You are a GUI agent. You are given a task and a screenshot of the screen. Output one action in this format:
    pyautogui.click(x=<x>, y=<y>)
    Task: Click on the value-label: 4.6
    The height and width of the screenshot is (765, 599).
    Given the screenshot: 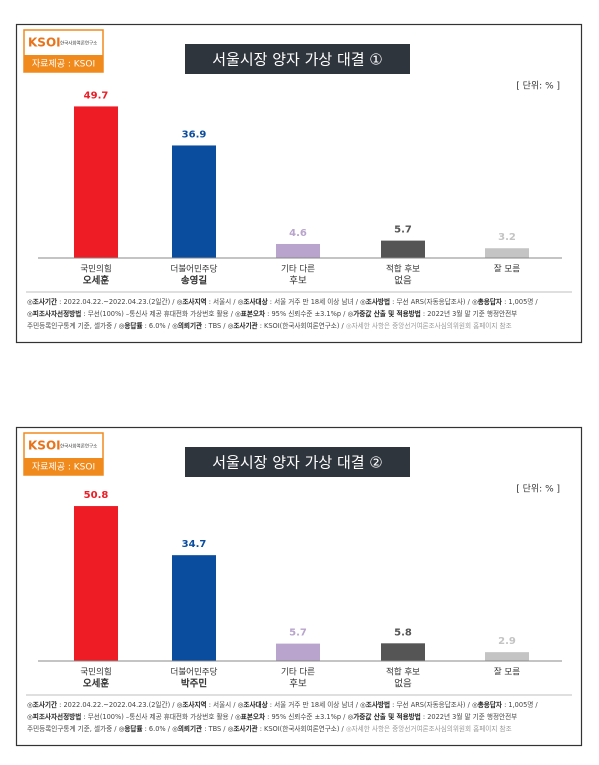 What is the action you would take?
    pyautogui.click(x=298, y=233)
    